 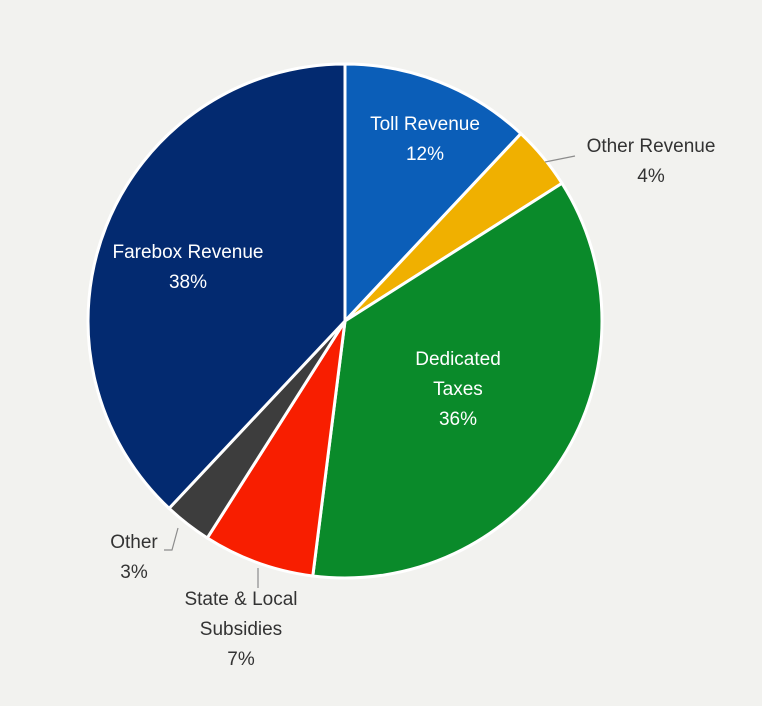 What do you see at coordinates (560, 159) in the screenshot?
I see `leader-line-other-revenue` at bounding box center [560, 159].